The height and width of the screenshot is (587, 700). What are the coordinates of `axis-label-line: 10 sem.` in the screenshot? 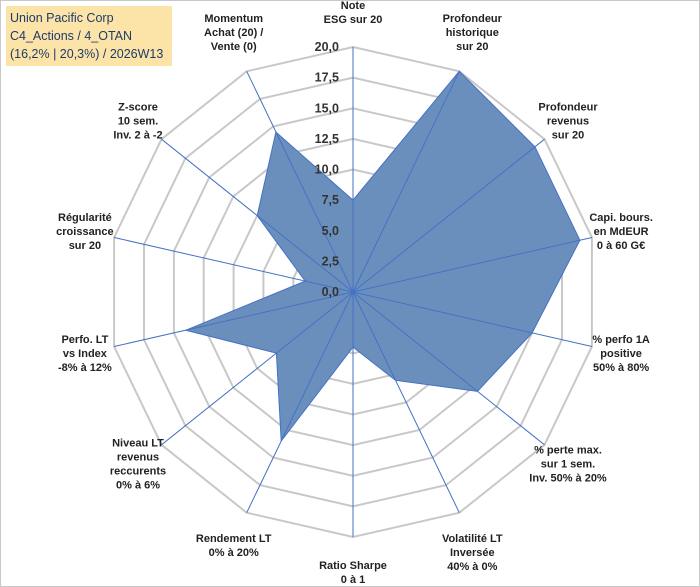 It's located at (138, 122).